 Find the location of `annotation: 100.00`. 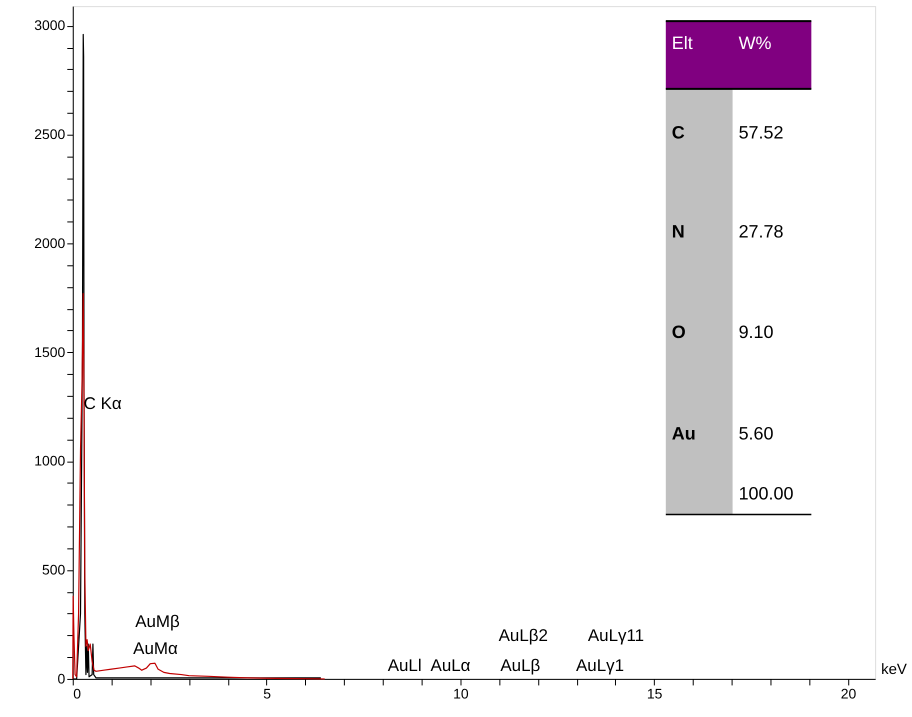

annotation: 100.00 is located at coordinates (766, 494).